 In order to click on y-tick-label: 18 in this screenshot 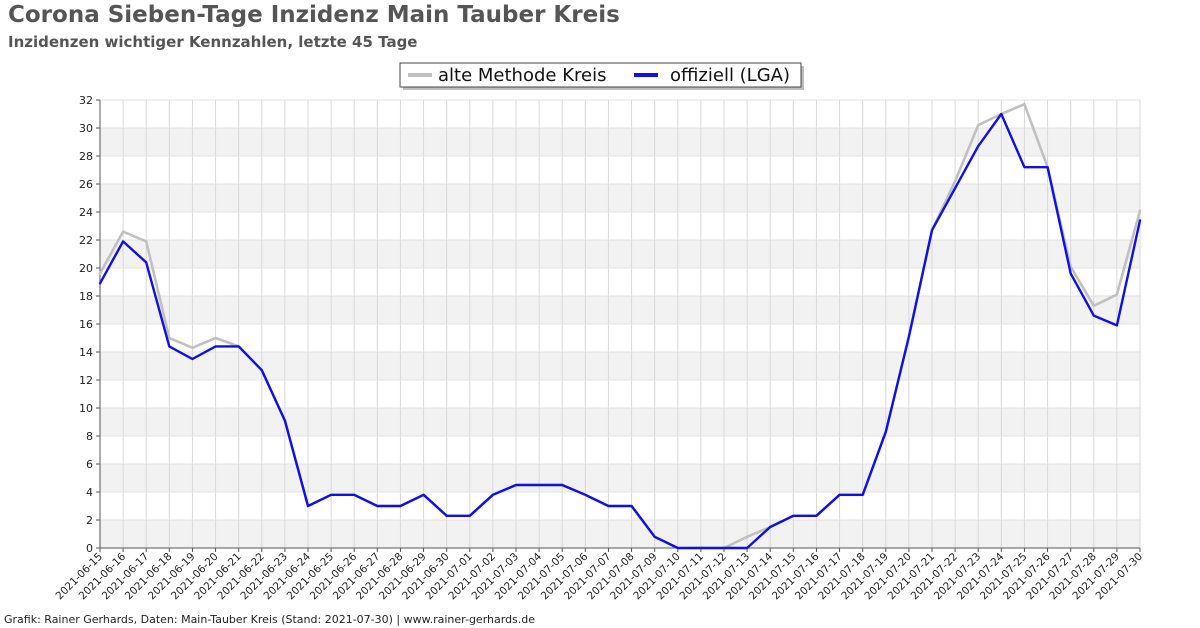, I will do `click(86, 296)`.